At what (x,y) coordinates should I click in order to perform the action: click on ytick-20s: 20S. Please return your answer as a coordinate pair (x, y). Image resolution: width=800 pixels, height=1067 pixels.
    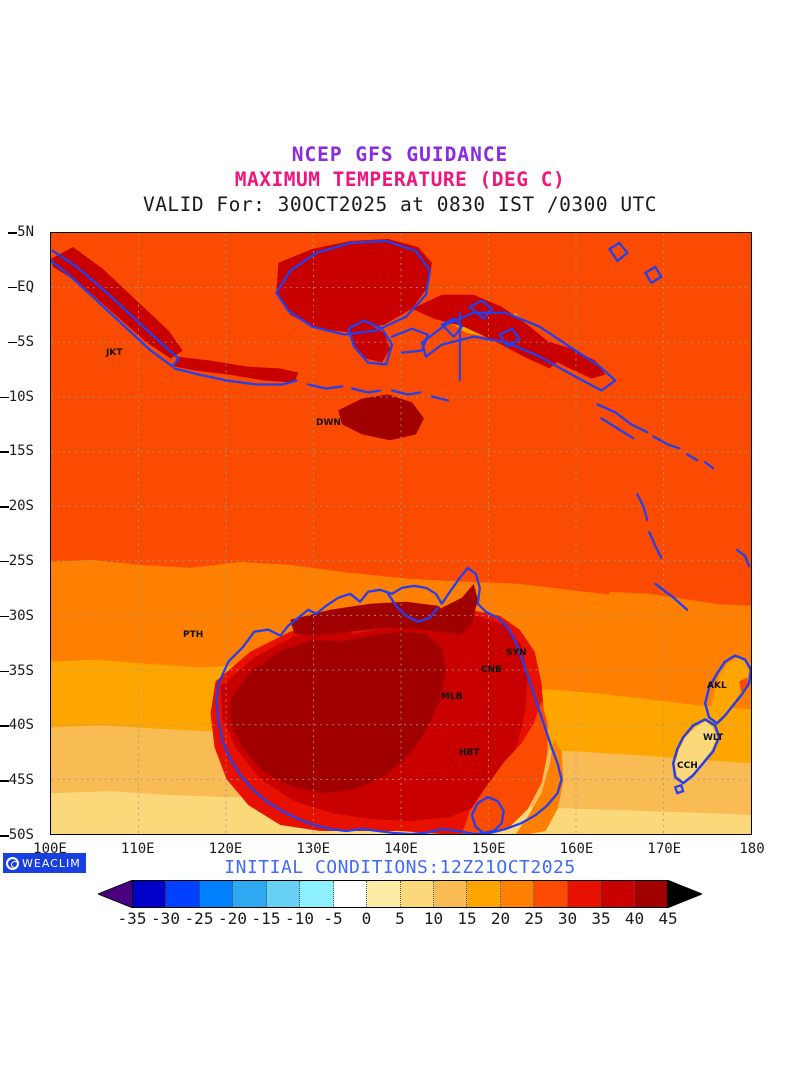
    Looking at the image, I should click on (17, 506).